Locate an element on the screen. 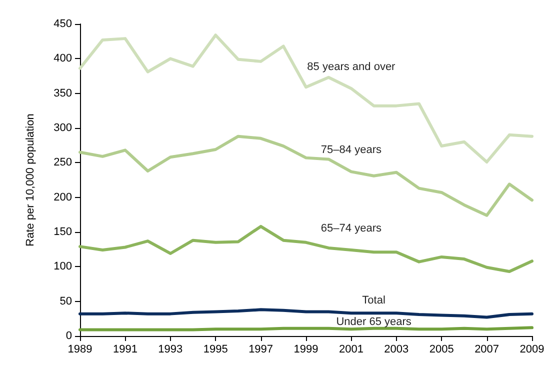  x-tick-label: 2009 is located at coordinates (532, 350).